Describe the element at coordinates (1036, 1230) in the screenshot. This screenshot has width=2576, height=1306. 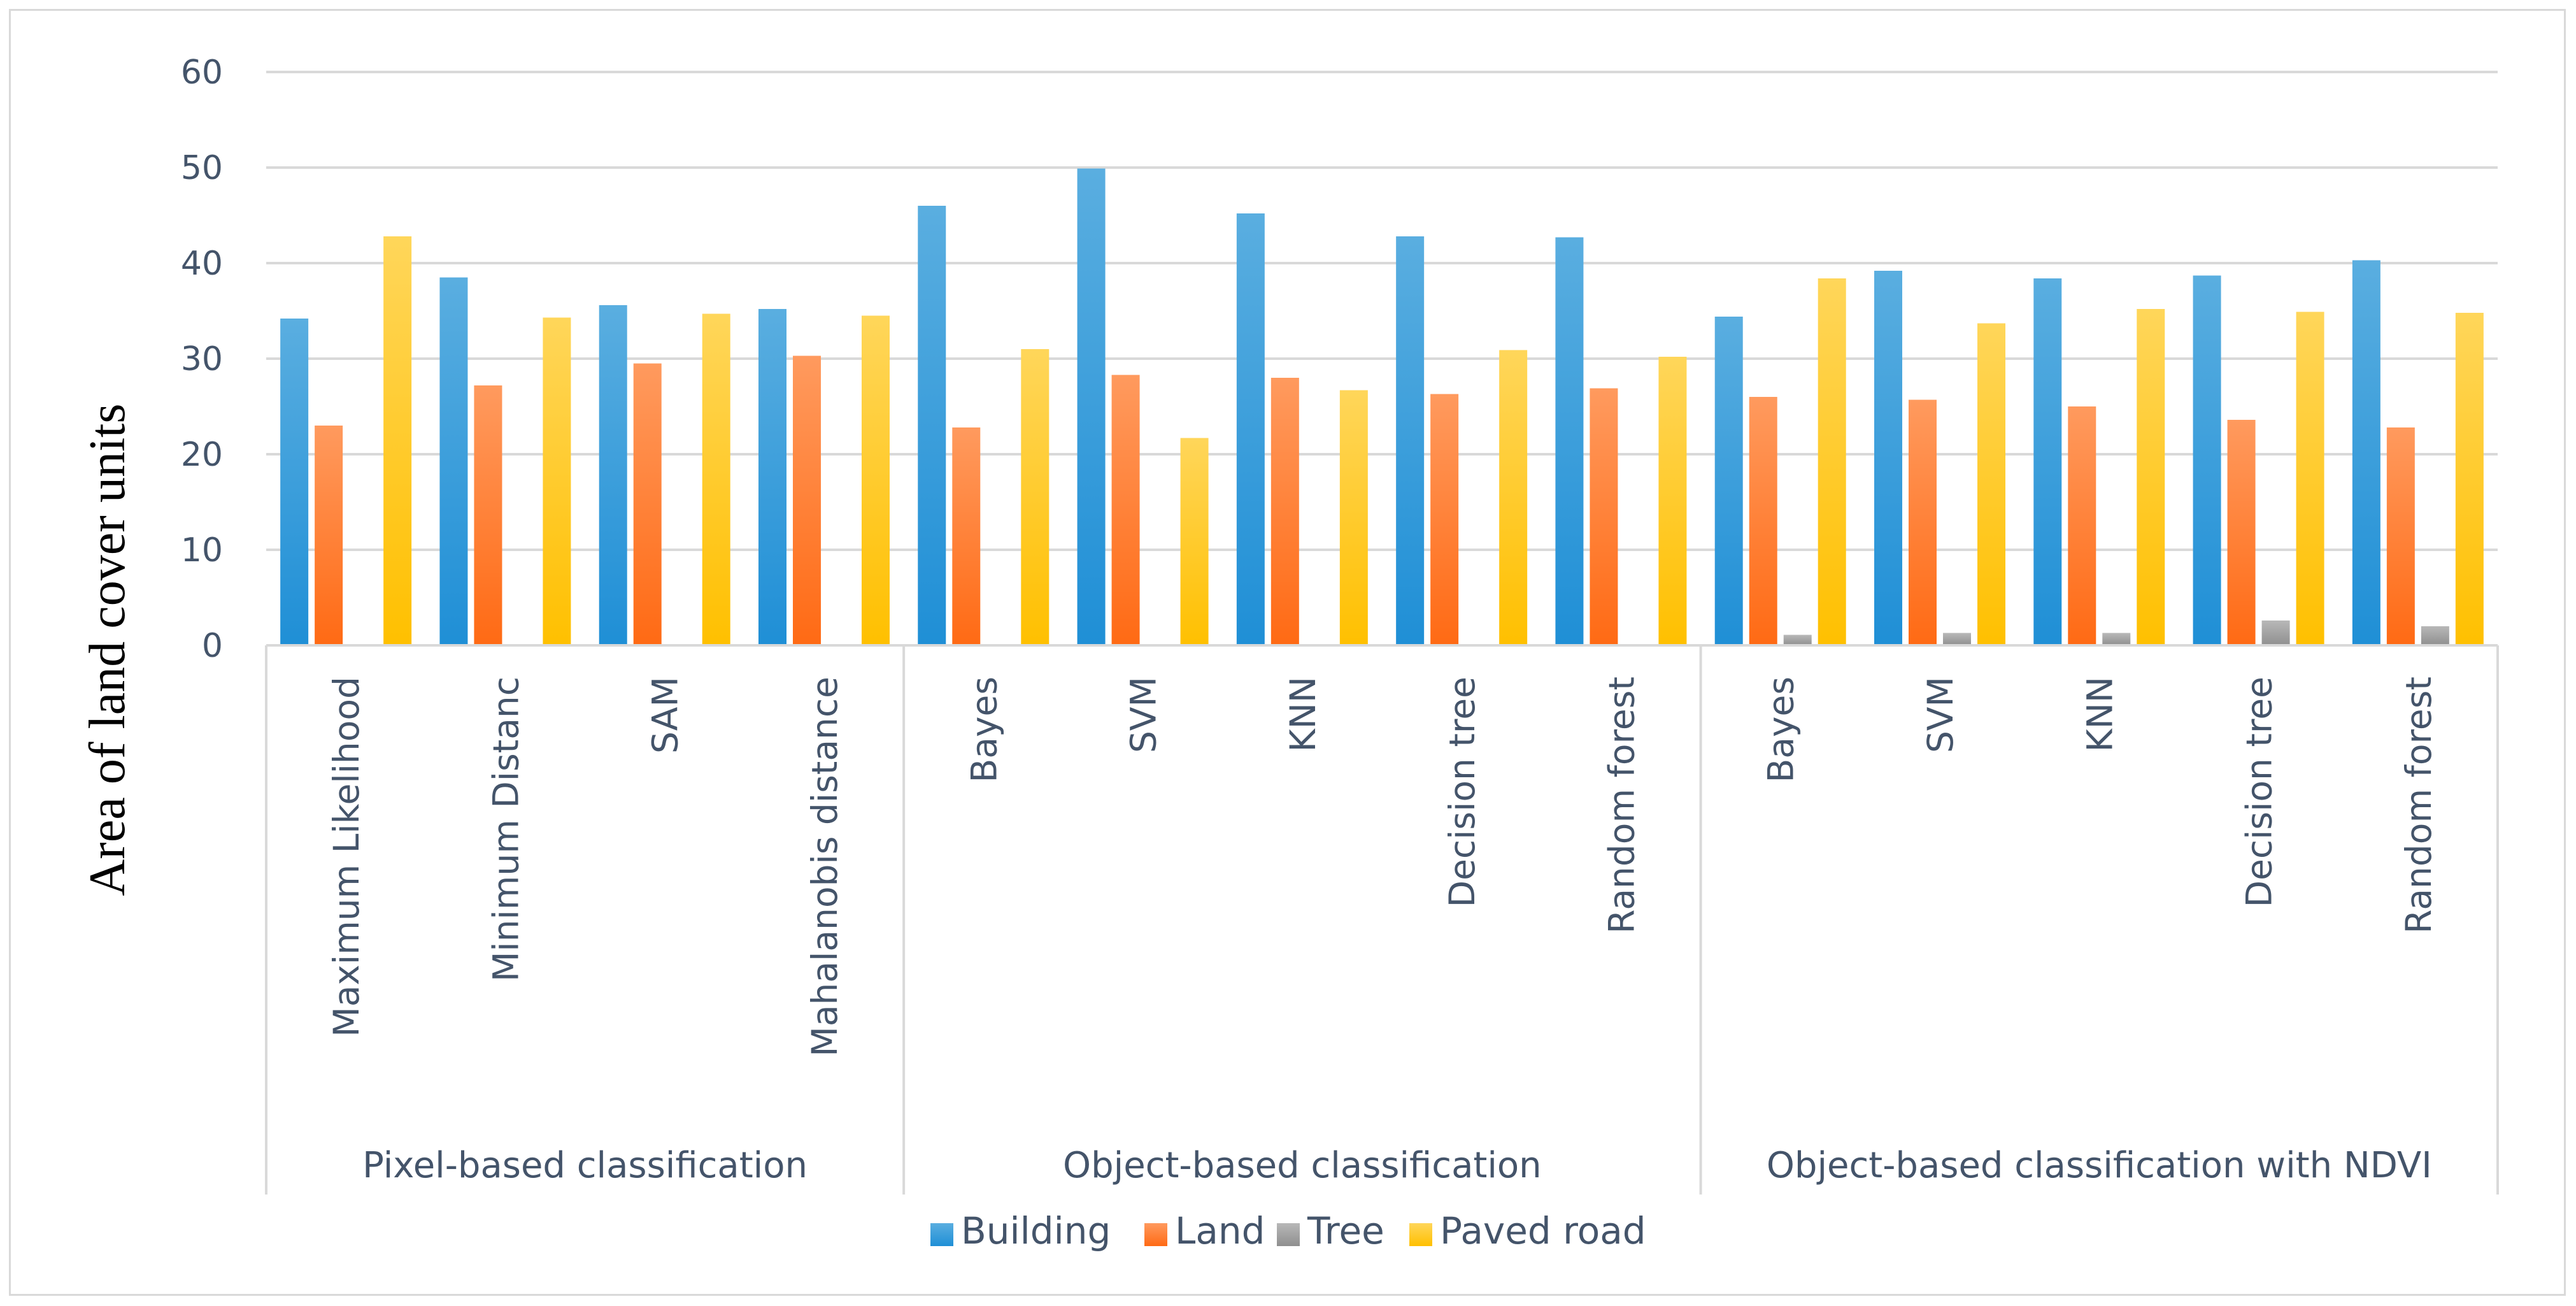
I see `legend-label: Building` at that location.